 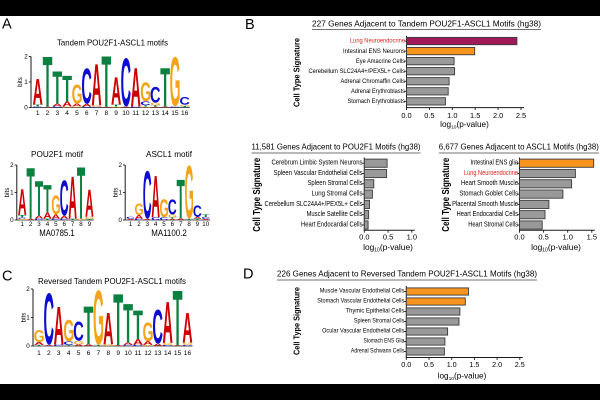 What do you see at coordinates (57, 232) in the screenshot?
I see `svg-text: MA0785.1` at bounding box center [57, 232].